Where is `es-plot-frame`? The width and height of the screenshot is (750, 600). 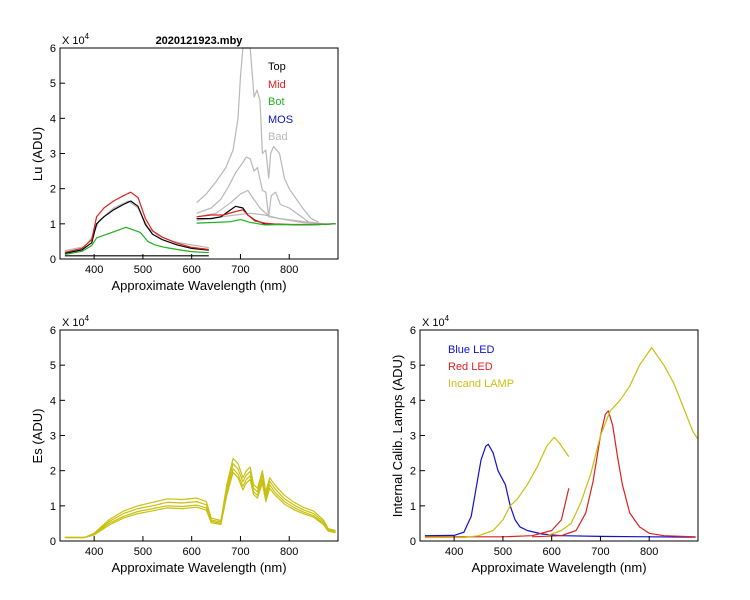
es-plot-frame is located at coordinates (199, 435).